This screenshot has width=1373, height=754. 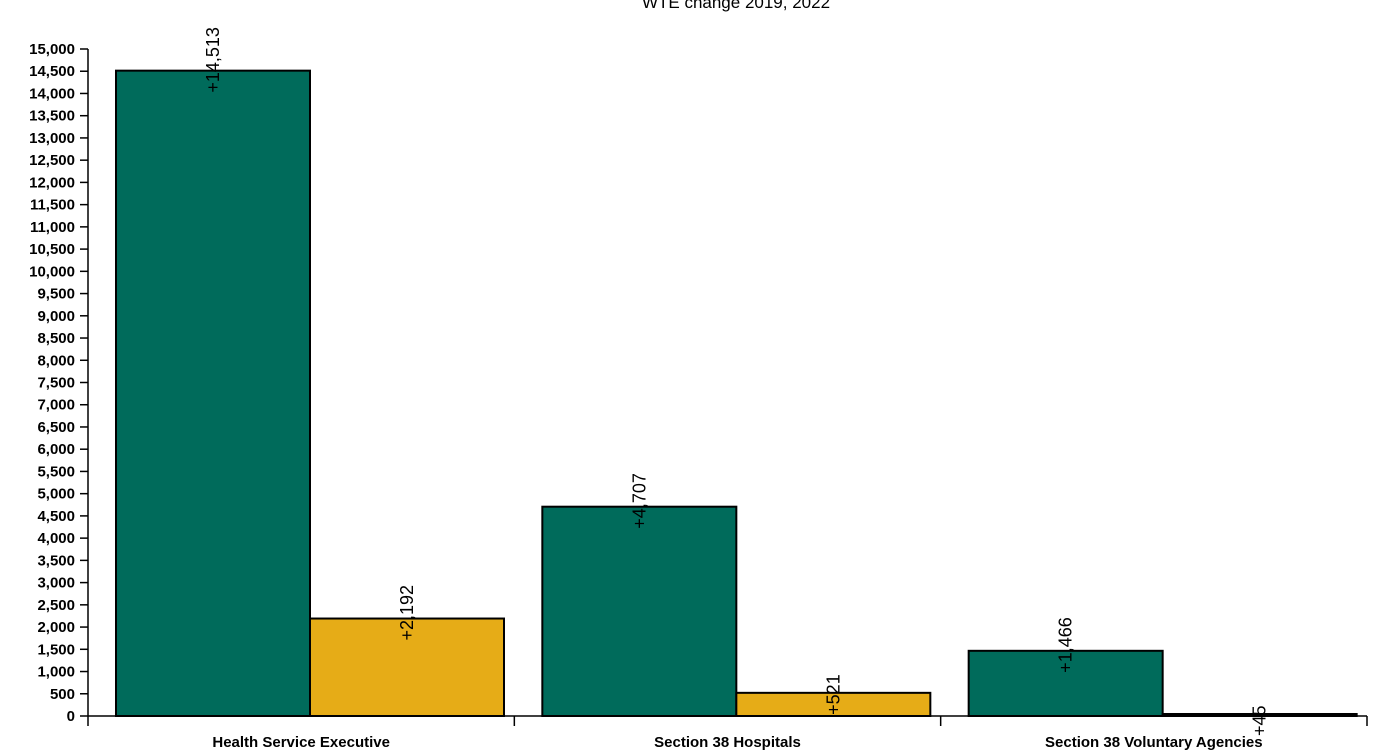 I want to click on y-tick-label: 4,500, so click(x=56, y=516).